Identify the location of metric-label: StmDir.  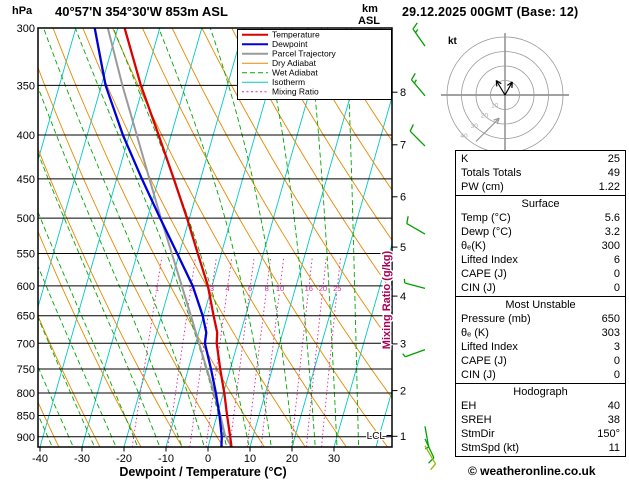
(478, 434).